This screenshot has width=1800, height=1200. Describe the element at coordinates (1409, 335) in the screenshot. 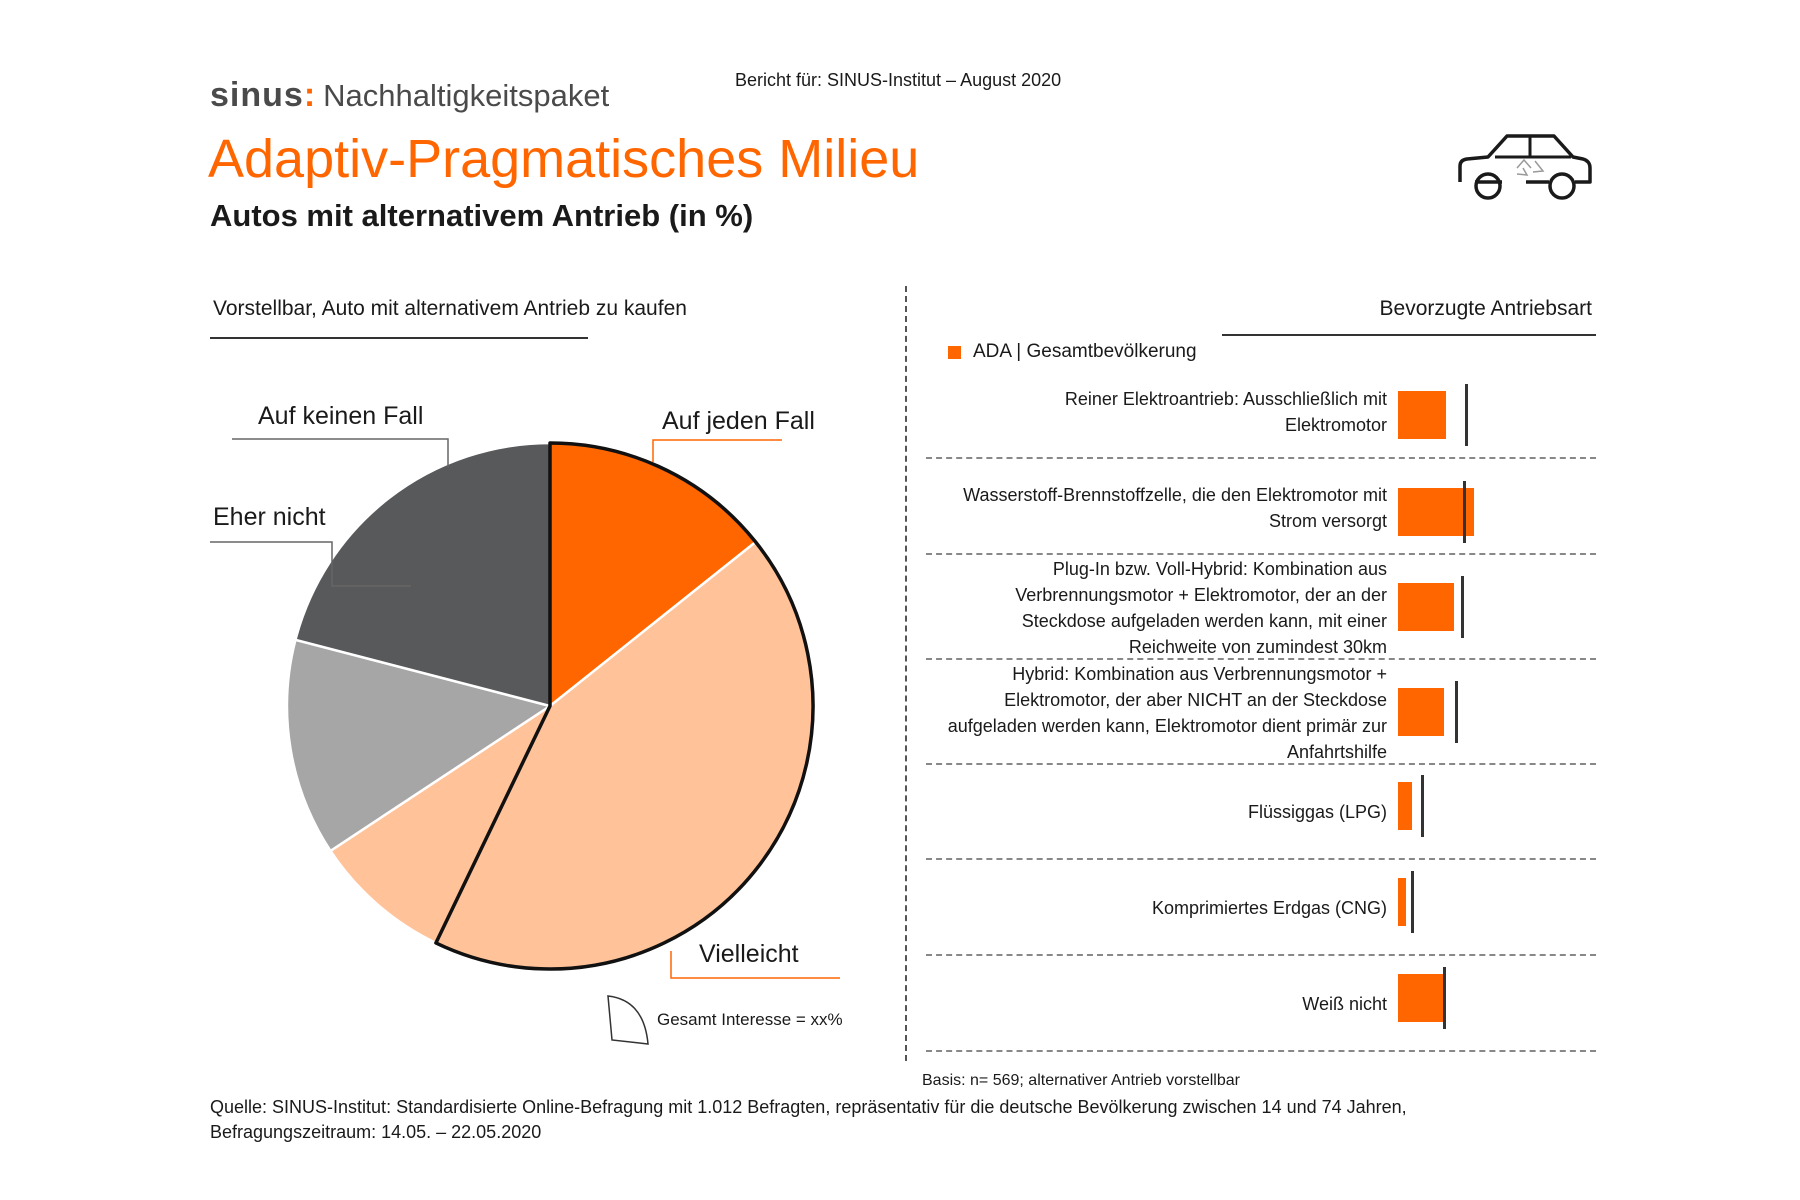

I see `bar-title-underline` at that location.